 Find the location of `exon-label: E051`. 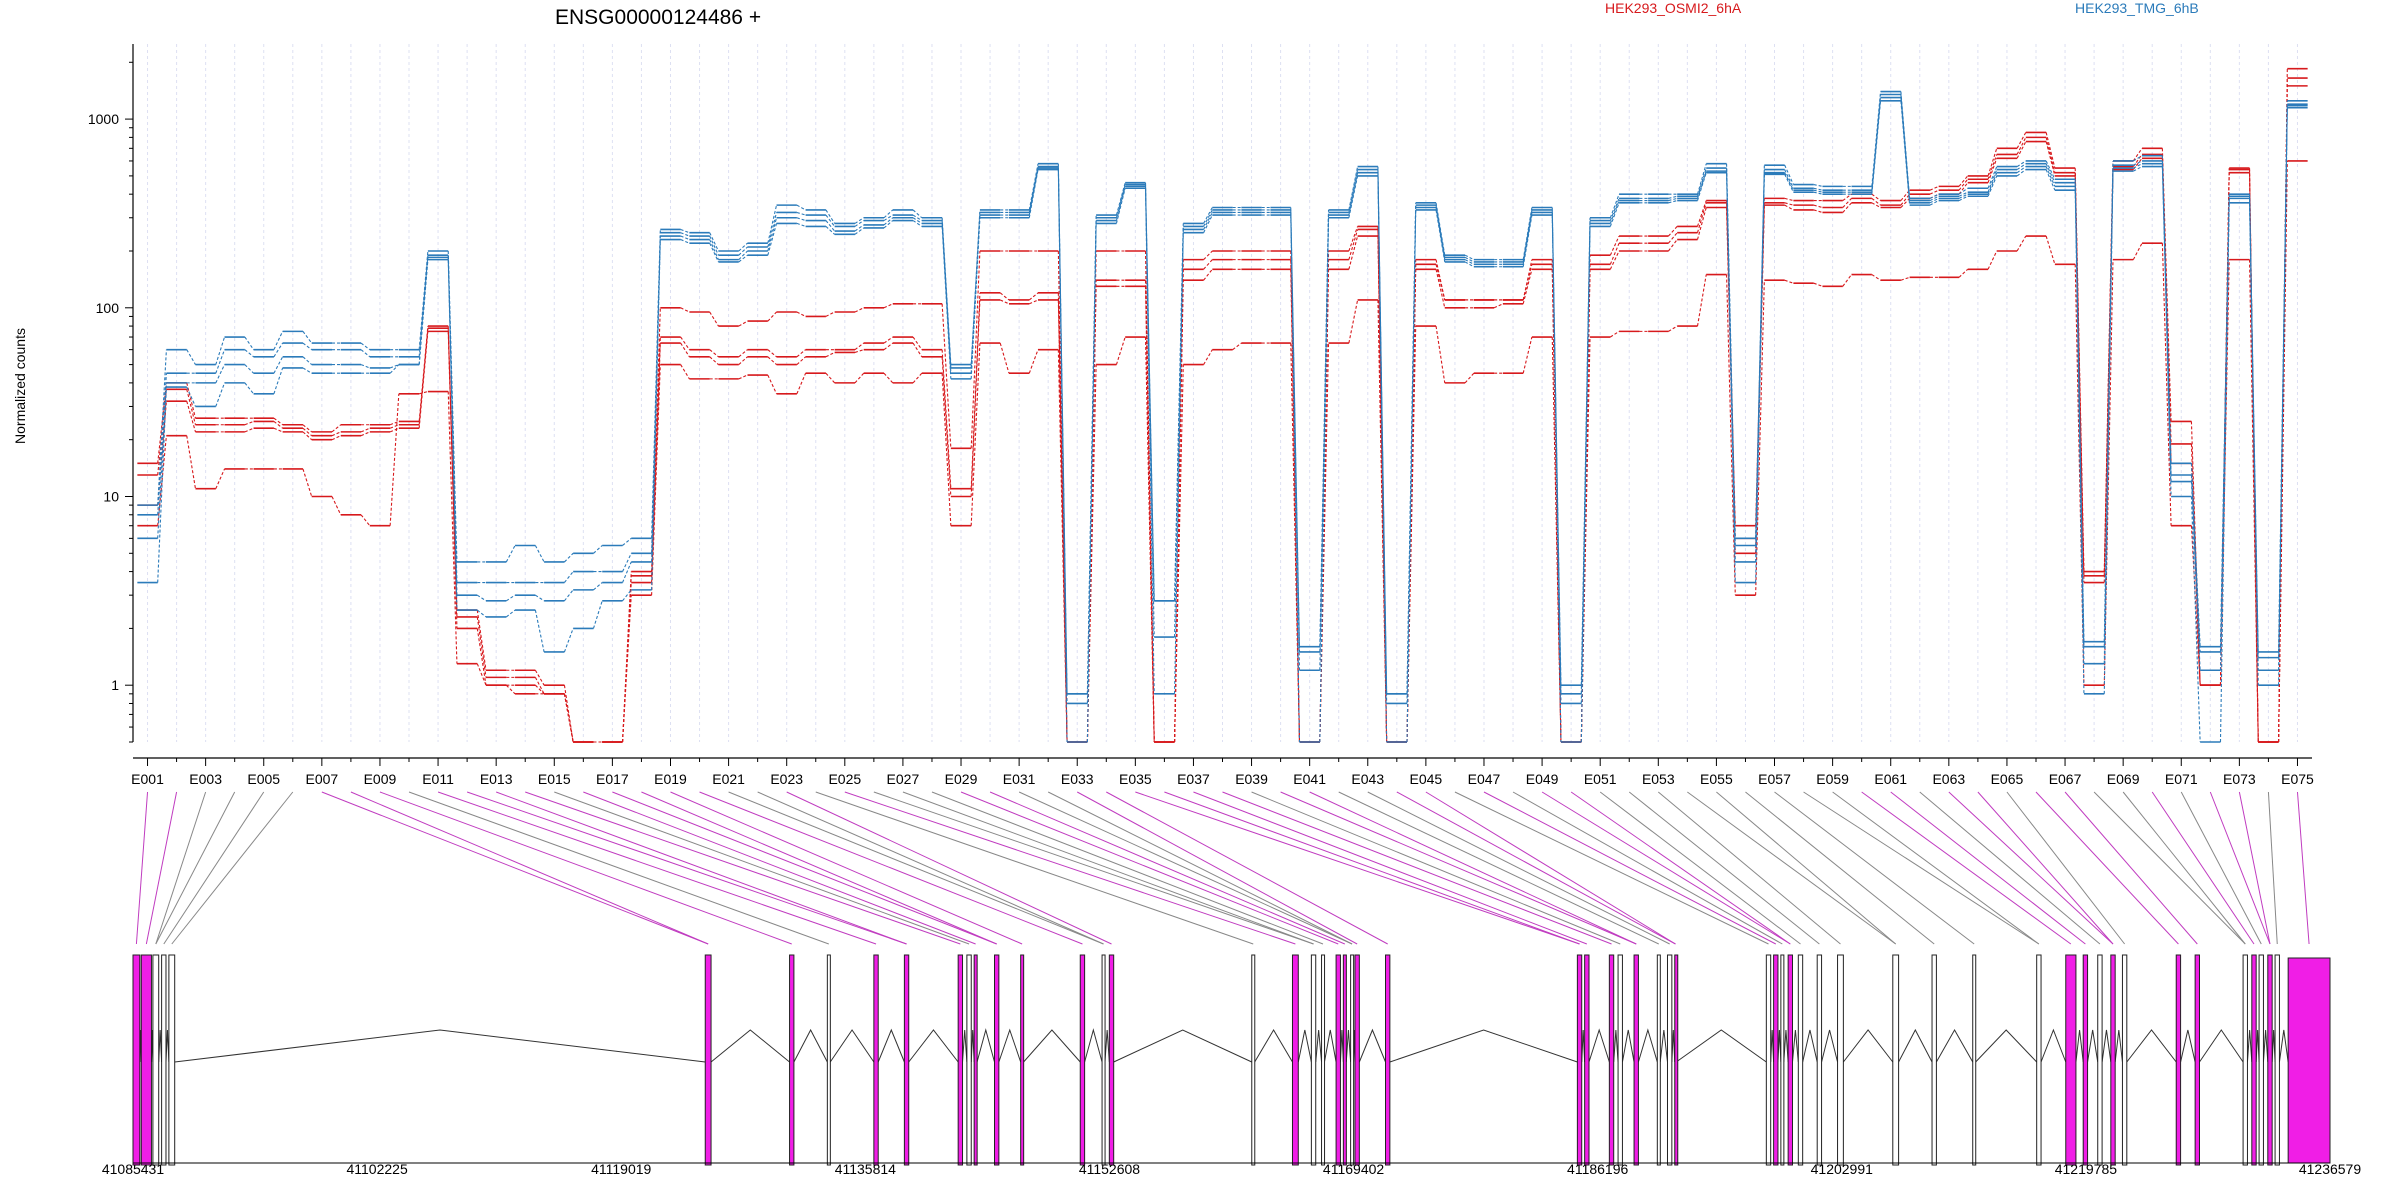

exon-label: E051 is located at coordinates (1600, 779).